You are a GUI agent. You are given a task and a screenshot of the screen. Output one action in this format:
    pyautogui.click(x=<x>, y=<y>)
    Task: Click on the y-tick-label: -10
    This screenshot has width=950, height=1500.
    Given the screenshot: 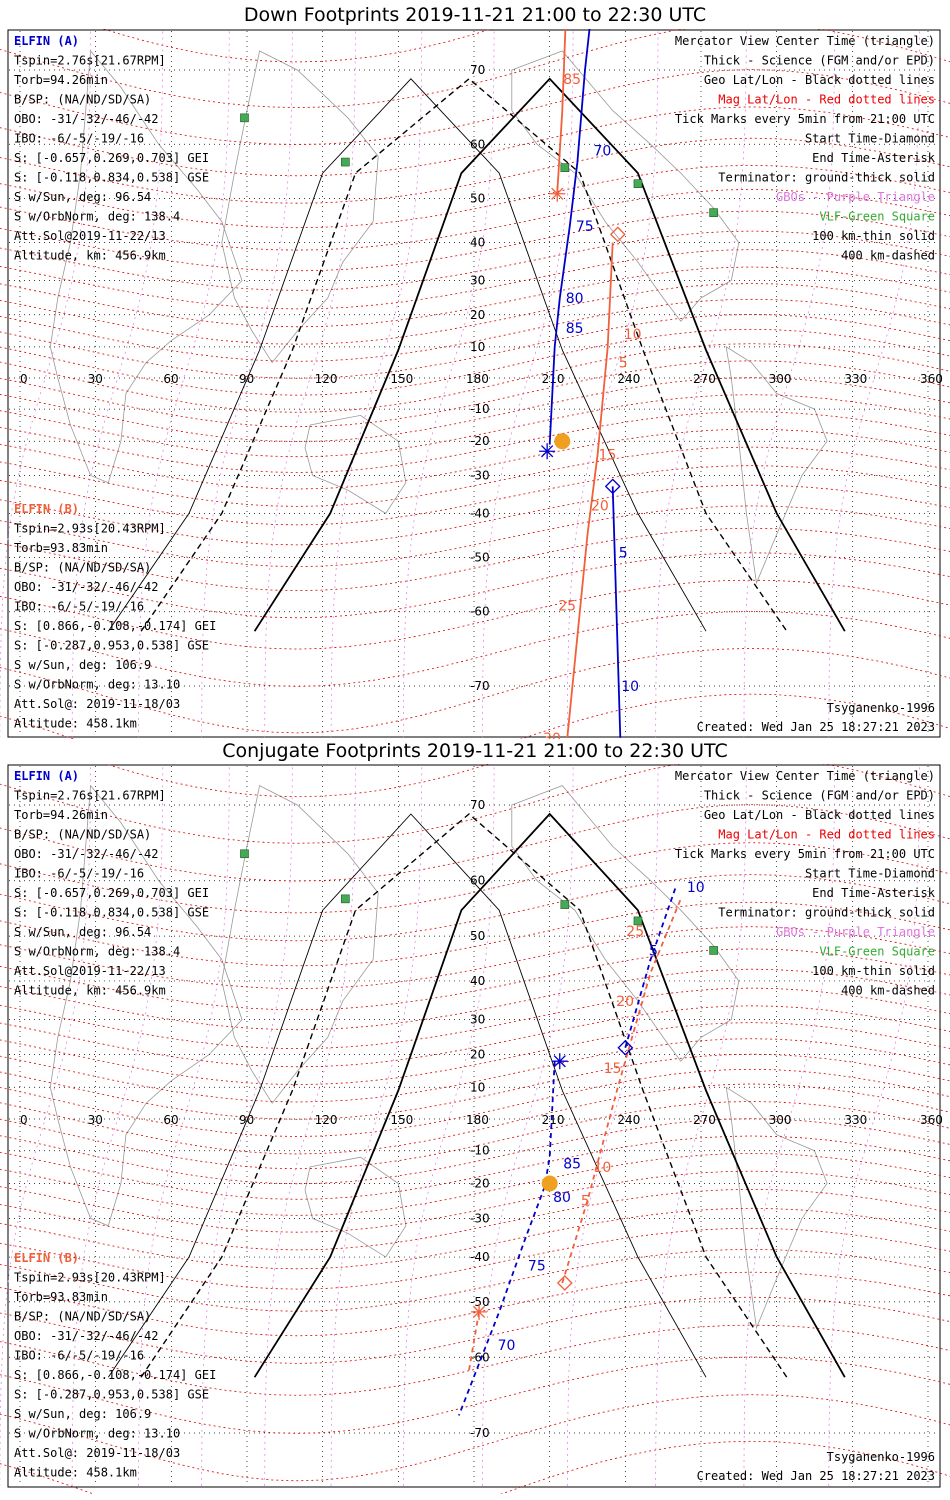 What is the action you would take?
    pyautogui.click(x=480, y=409)
    